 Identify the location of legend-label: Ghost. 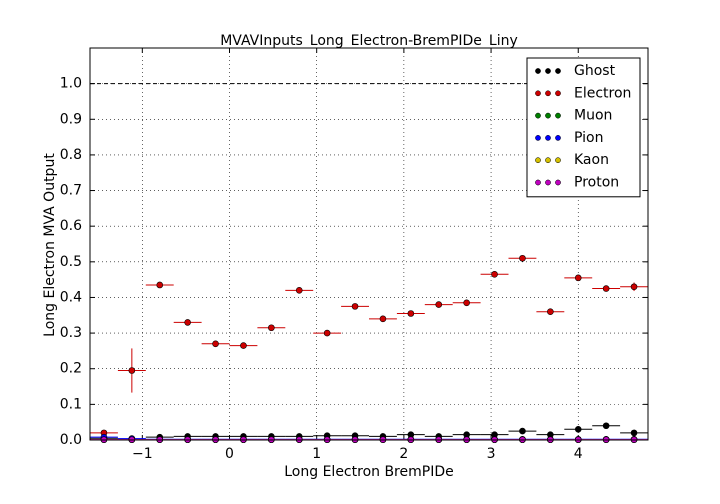
(595, 71).